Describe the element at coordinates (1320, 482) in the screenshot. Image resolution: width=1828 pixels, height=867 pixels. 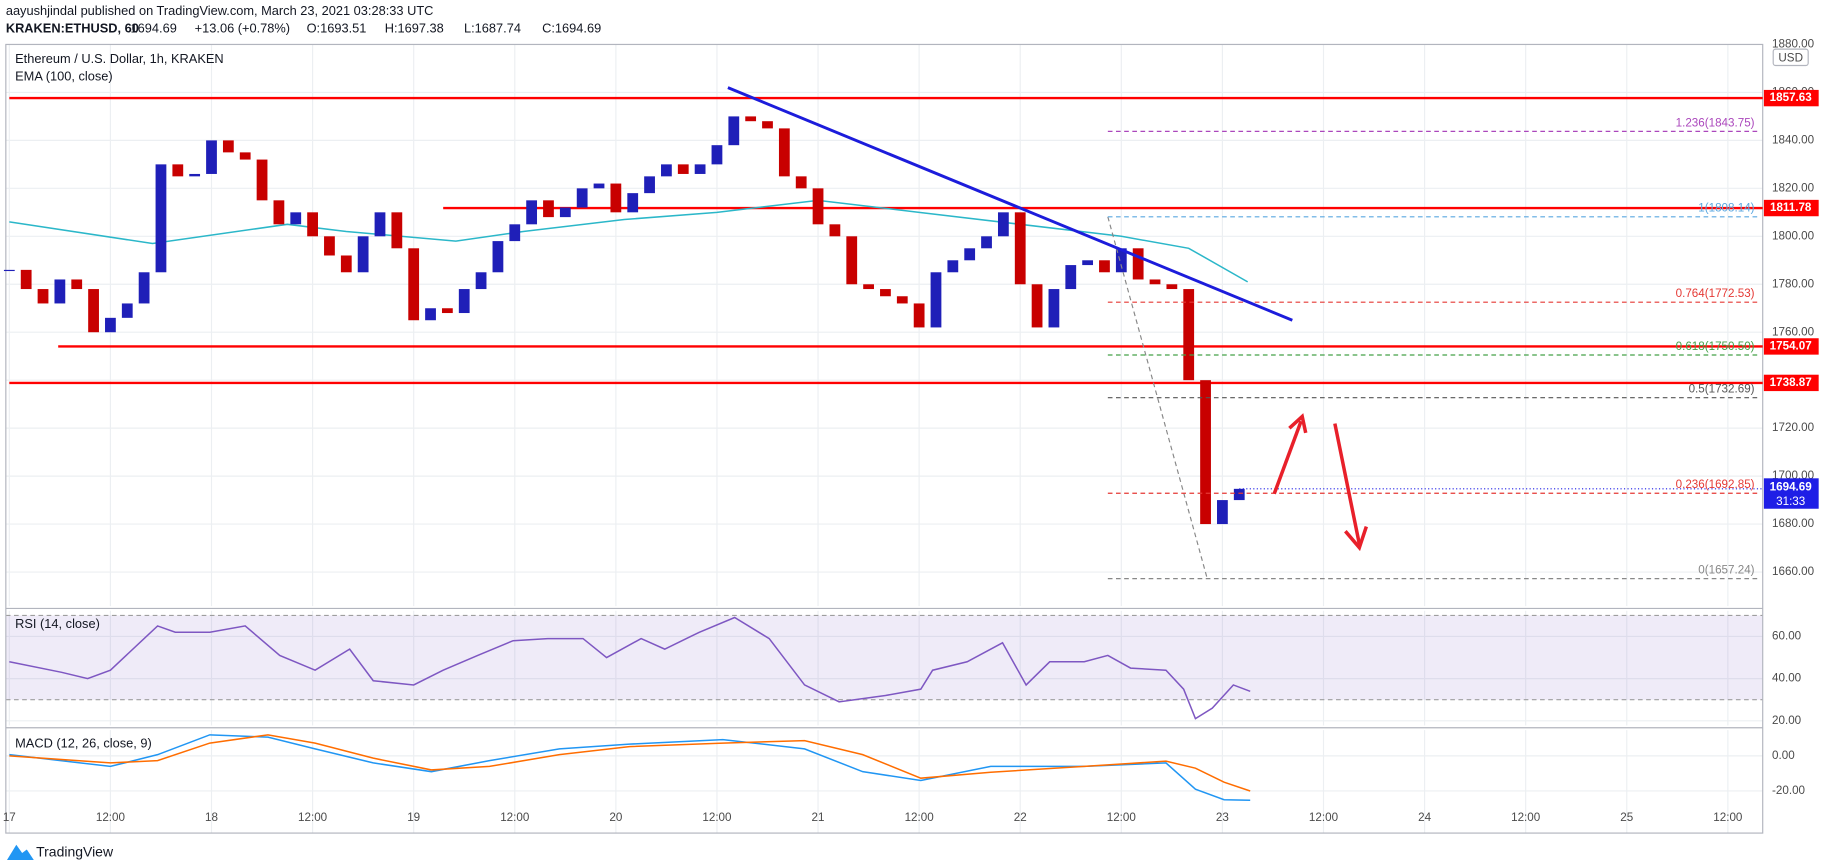
I see `arrows` at that location.